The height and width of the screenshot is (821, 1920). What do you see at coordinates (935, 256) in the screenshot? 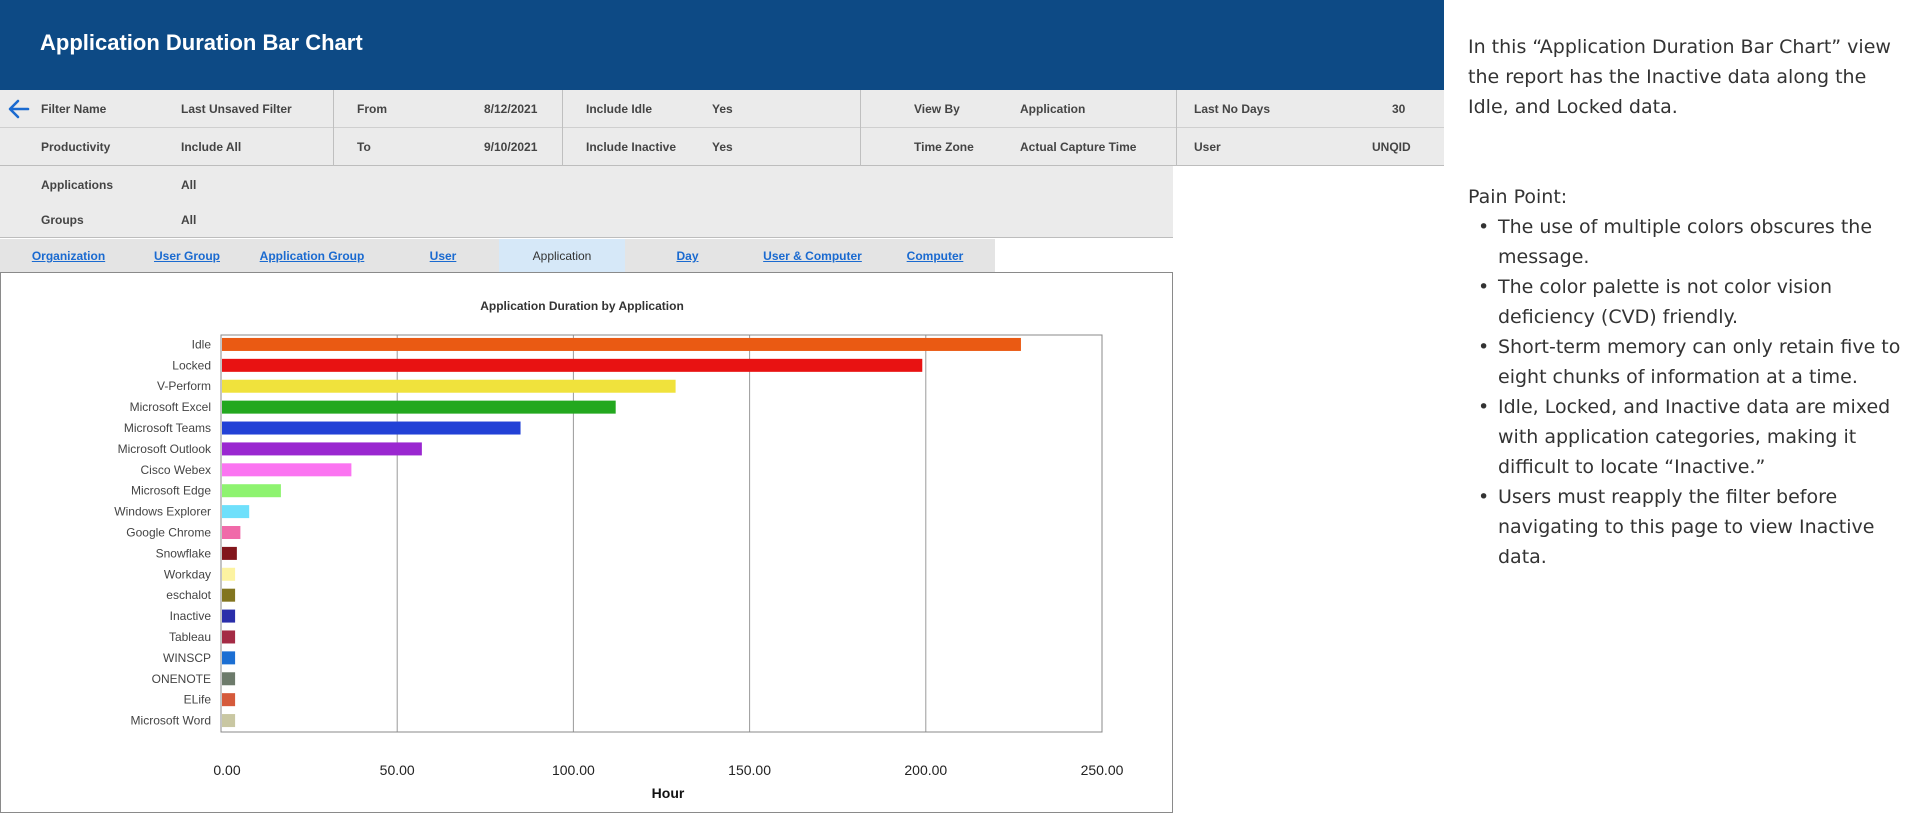
I see `tab-computer: Computer` at bounding box center [935, 256].